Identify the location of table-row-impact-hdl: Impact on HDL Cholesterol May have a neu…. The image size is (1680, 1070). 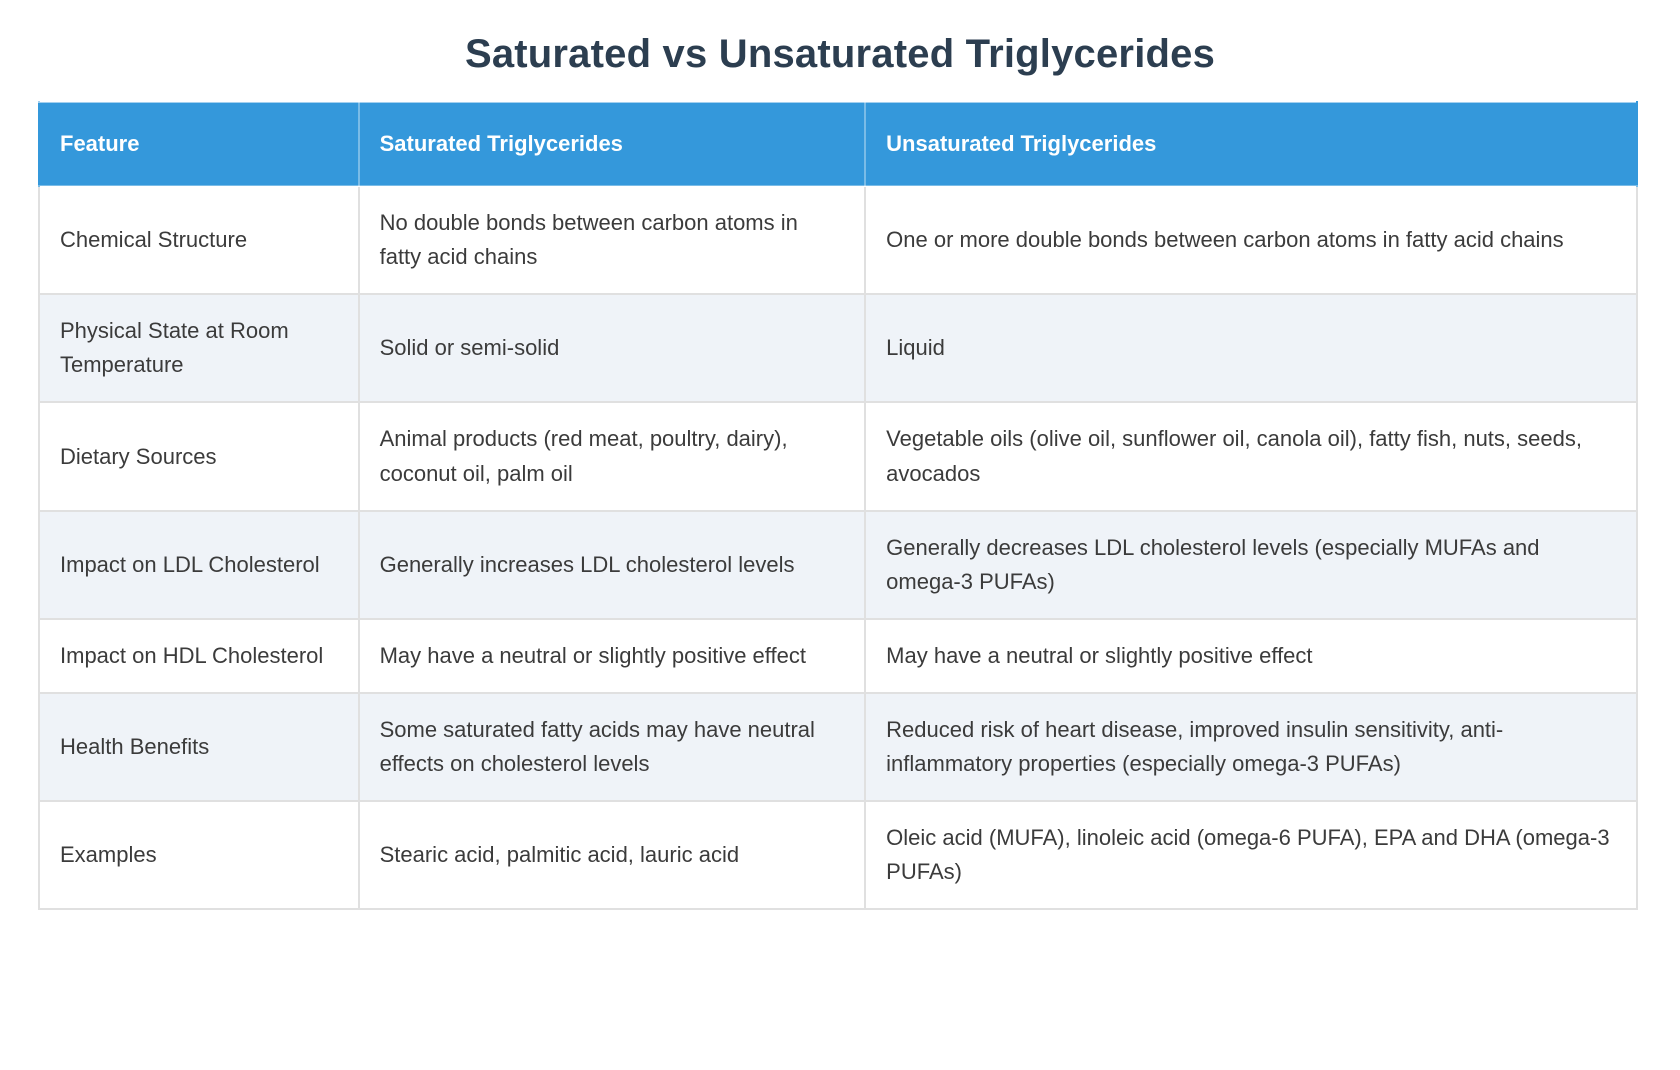
(838, 655).